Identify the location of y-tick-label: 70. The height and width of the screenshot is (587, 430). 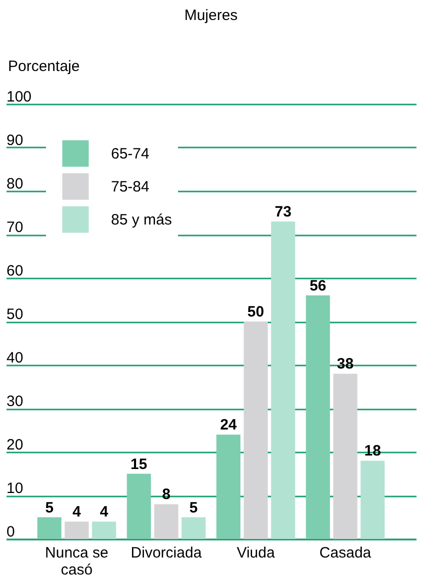
(15, 227).